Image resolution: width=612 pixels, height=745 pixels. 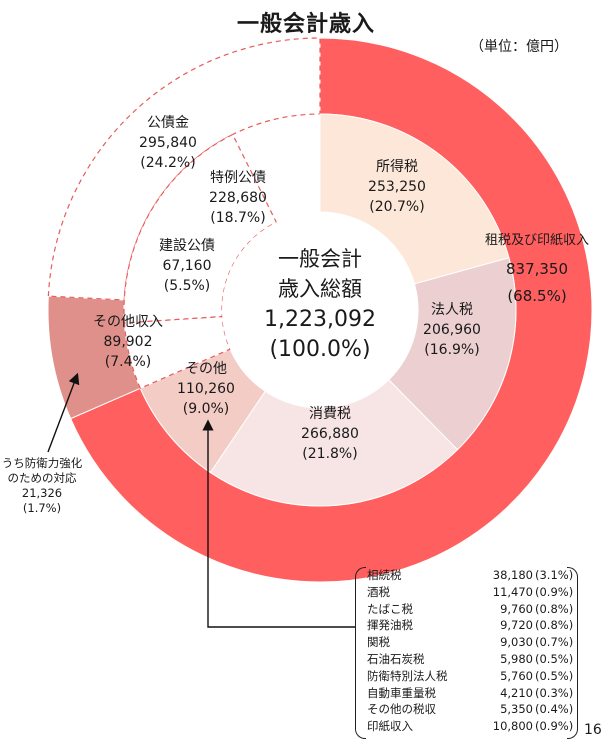 What do you see at coordinates (466, 609) in the screenshot?
I see `breakdown-row: たばこ税 9,760 (0.8%)` at bounding box center [466, 609].